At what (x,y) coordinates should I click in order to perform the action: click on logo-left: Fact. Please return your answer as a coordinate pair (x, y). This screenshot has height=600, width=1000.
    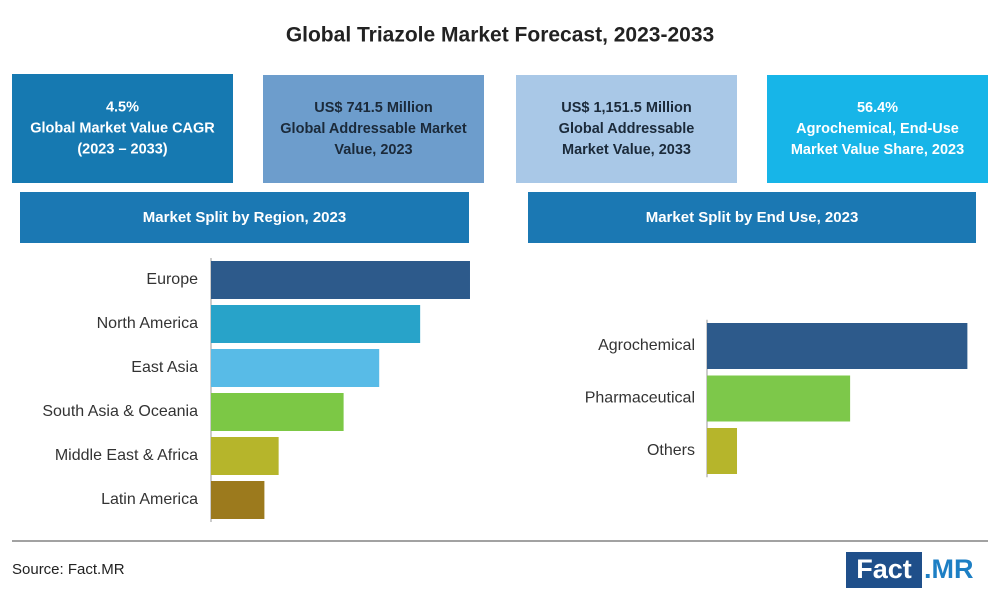
    Looking at the image, I should click on (884, 569).